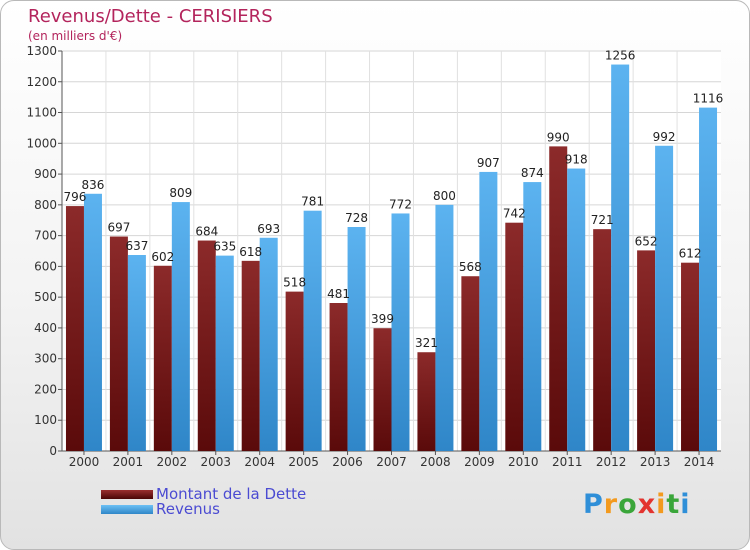 The width and height of the screenshot is (750, 550). I want to click on chart-subtitle: (en milliers d'€), so click(75, 36).